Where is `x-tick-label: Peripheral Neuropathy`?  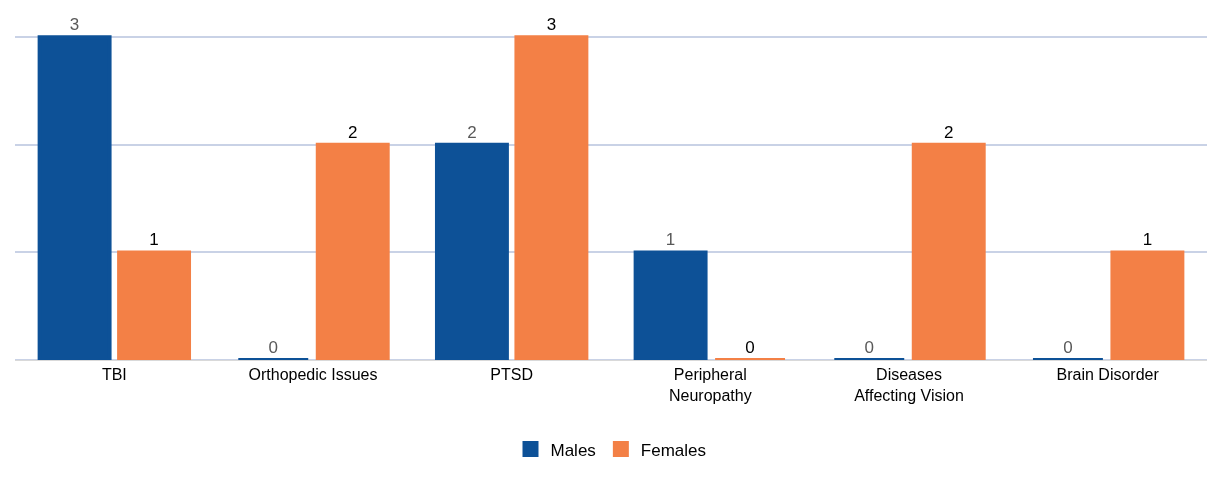 x-tick-label: Peripheral Neuropathy is located at coordinates (710, 385).